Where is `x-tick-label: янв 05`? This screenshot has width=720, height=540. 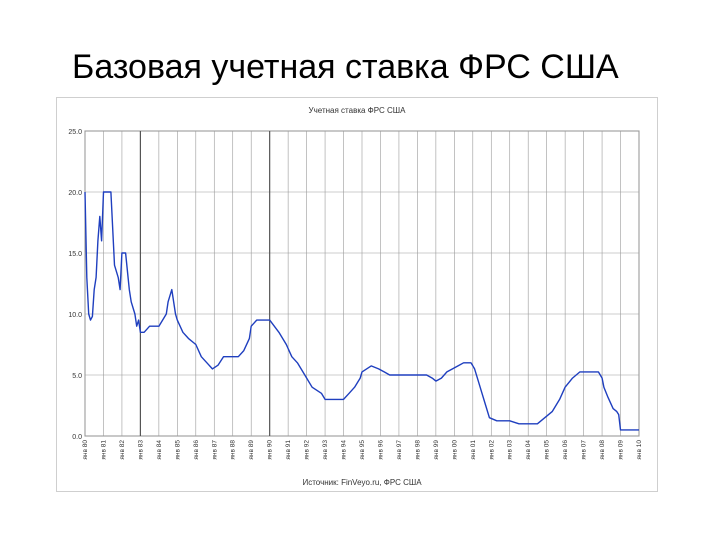
x-tick-label: янв 05 is located at coordinates (547, 450).